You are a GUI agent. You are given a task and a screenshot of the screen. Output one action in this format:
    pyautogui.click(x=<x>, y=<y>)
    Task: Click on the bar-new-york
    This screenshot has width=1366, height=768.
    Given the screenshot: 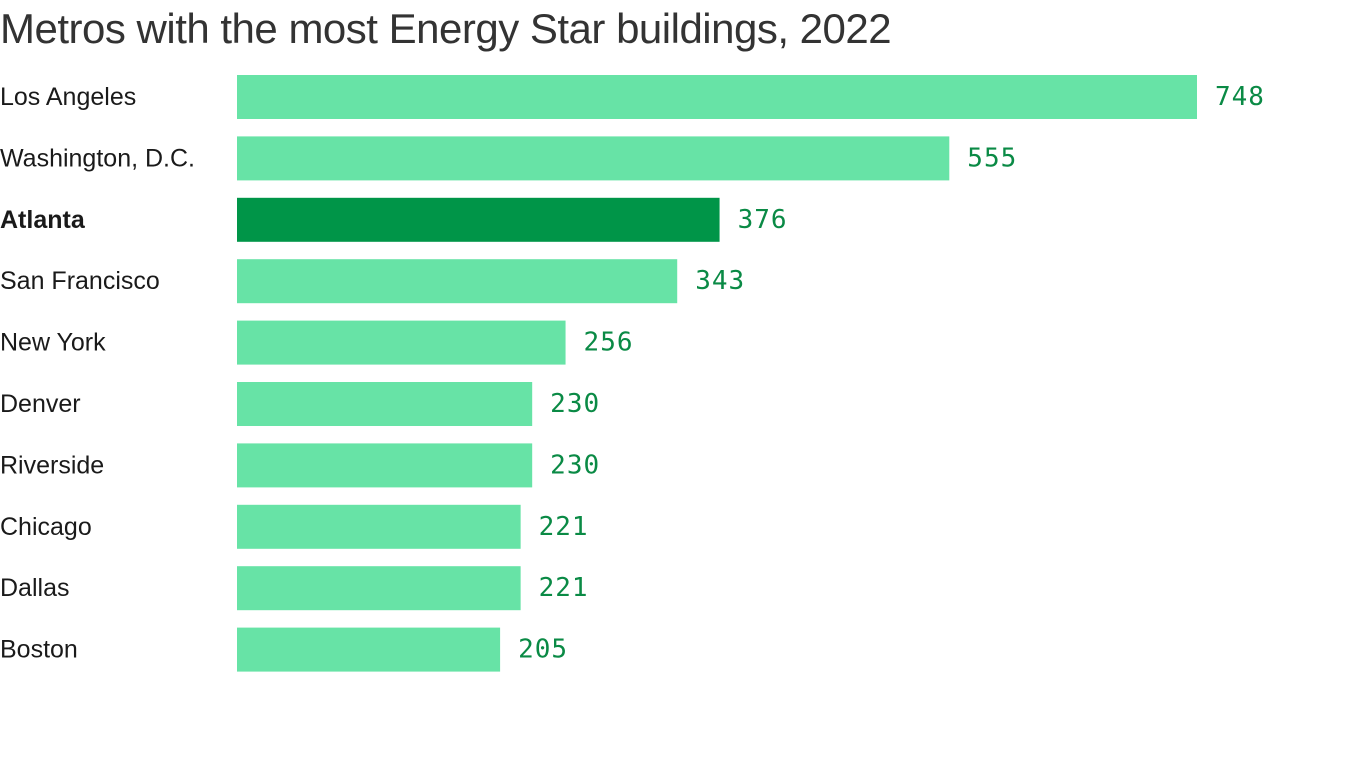 What is the action you would take?
    pyautogui.click(x=401, y=342)
    